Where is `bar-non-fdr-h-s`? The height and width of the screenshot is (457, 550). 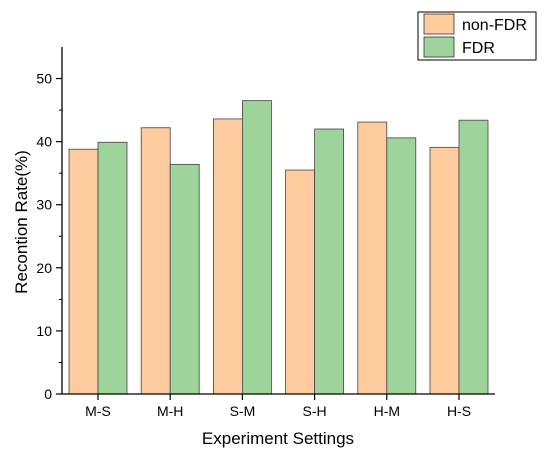
bar-non-fdr-h-s is located at coordinates (444, 270).